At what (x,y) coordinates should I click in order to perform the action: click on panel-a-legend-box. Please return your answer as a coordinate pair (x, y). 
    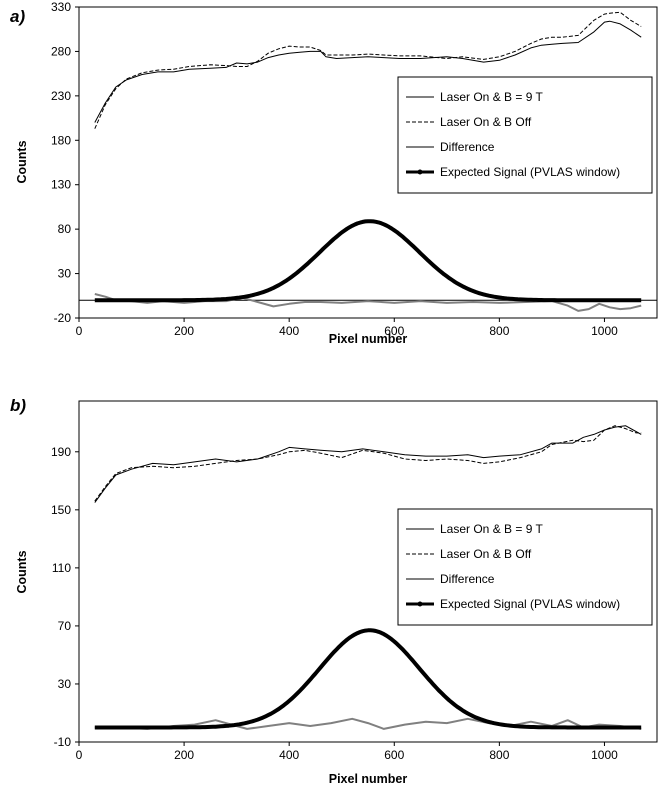
    Looking at the image, I should click on (525, 135).